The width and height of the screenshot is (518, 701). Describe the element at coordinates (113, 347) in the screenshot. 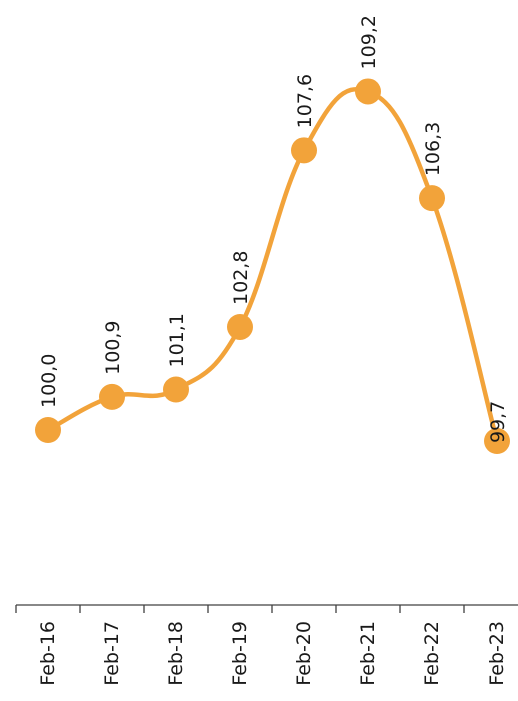

I see `data-label: 100,9` at that location.